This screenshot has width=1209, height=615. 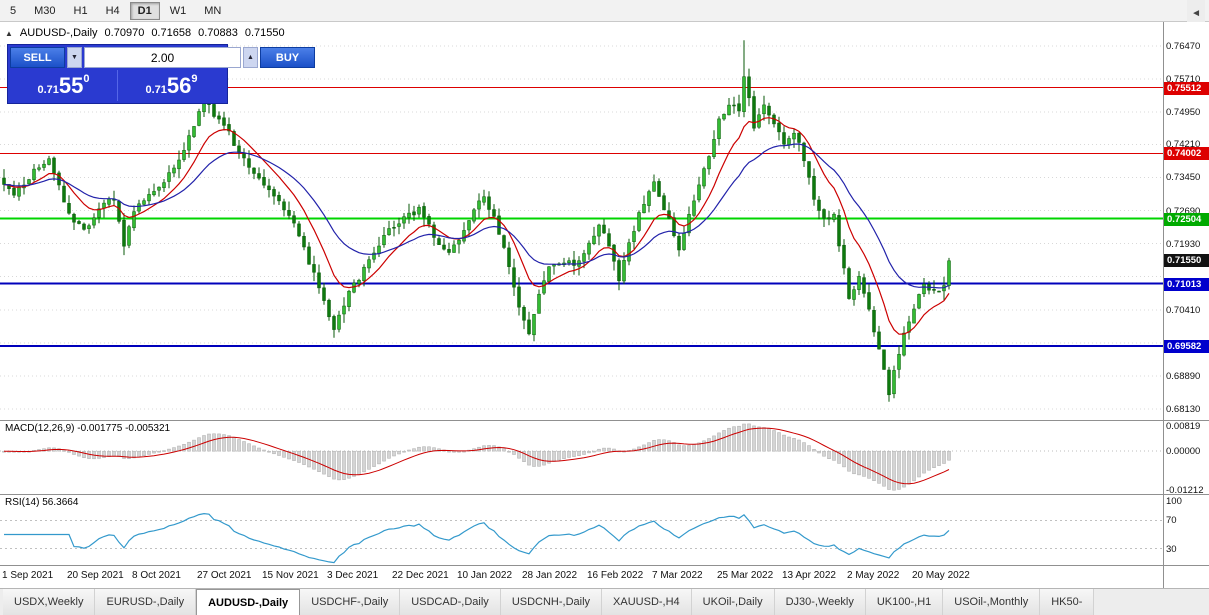 I want to click on volume-input, so click(x=162, y=57).